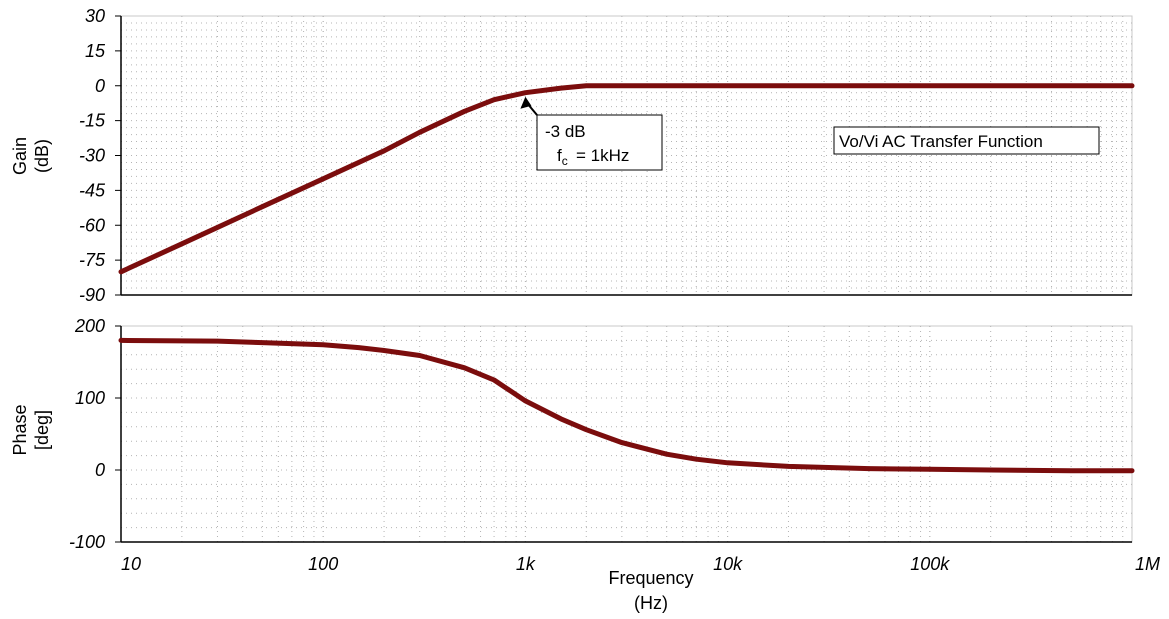  I want to click on y-tick-label: 15, so click(95, 51).